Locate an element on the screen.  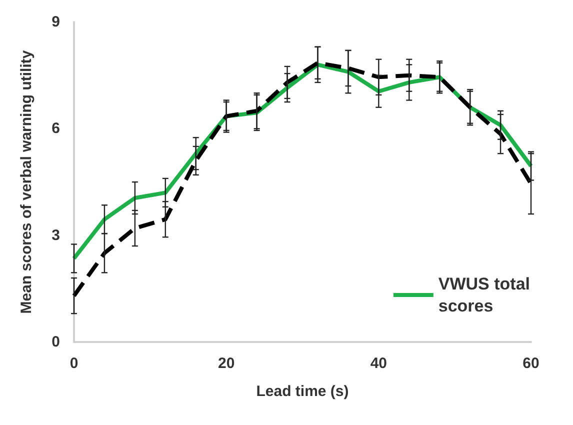
y-tick-label: 0 is located at coordinates (56, 342).